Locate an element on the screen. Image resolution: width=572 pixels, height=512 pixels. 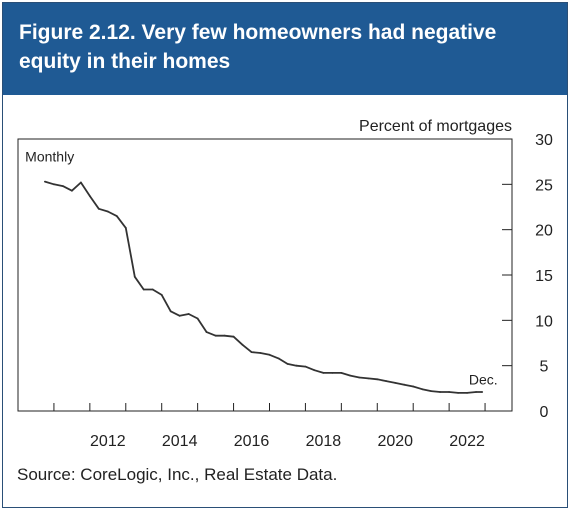
x-tick-label: 2018 is located at coordinates (324, 441).